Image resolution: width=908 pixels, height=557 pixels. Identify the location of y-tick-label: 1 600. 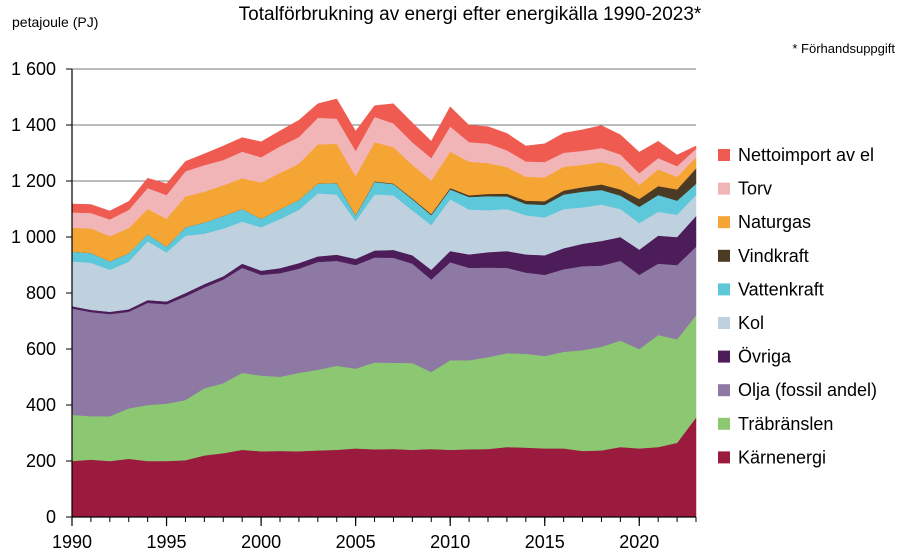
(33, 69).